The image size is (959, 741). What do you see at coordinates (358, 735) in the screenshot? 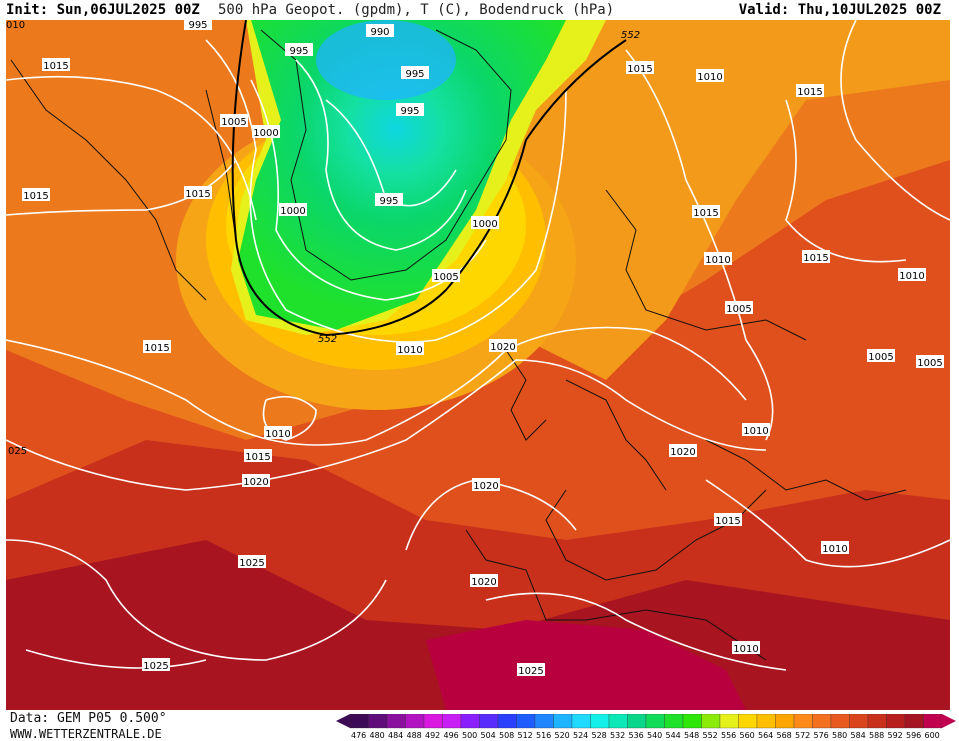
I see `colorbar-label: 476` at bounding box center [358, 735].